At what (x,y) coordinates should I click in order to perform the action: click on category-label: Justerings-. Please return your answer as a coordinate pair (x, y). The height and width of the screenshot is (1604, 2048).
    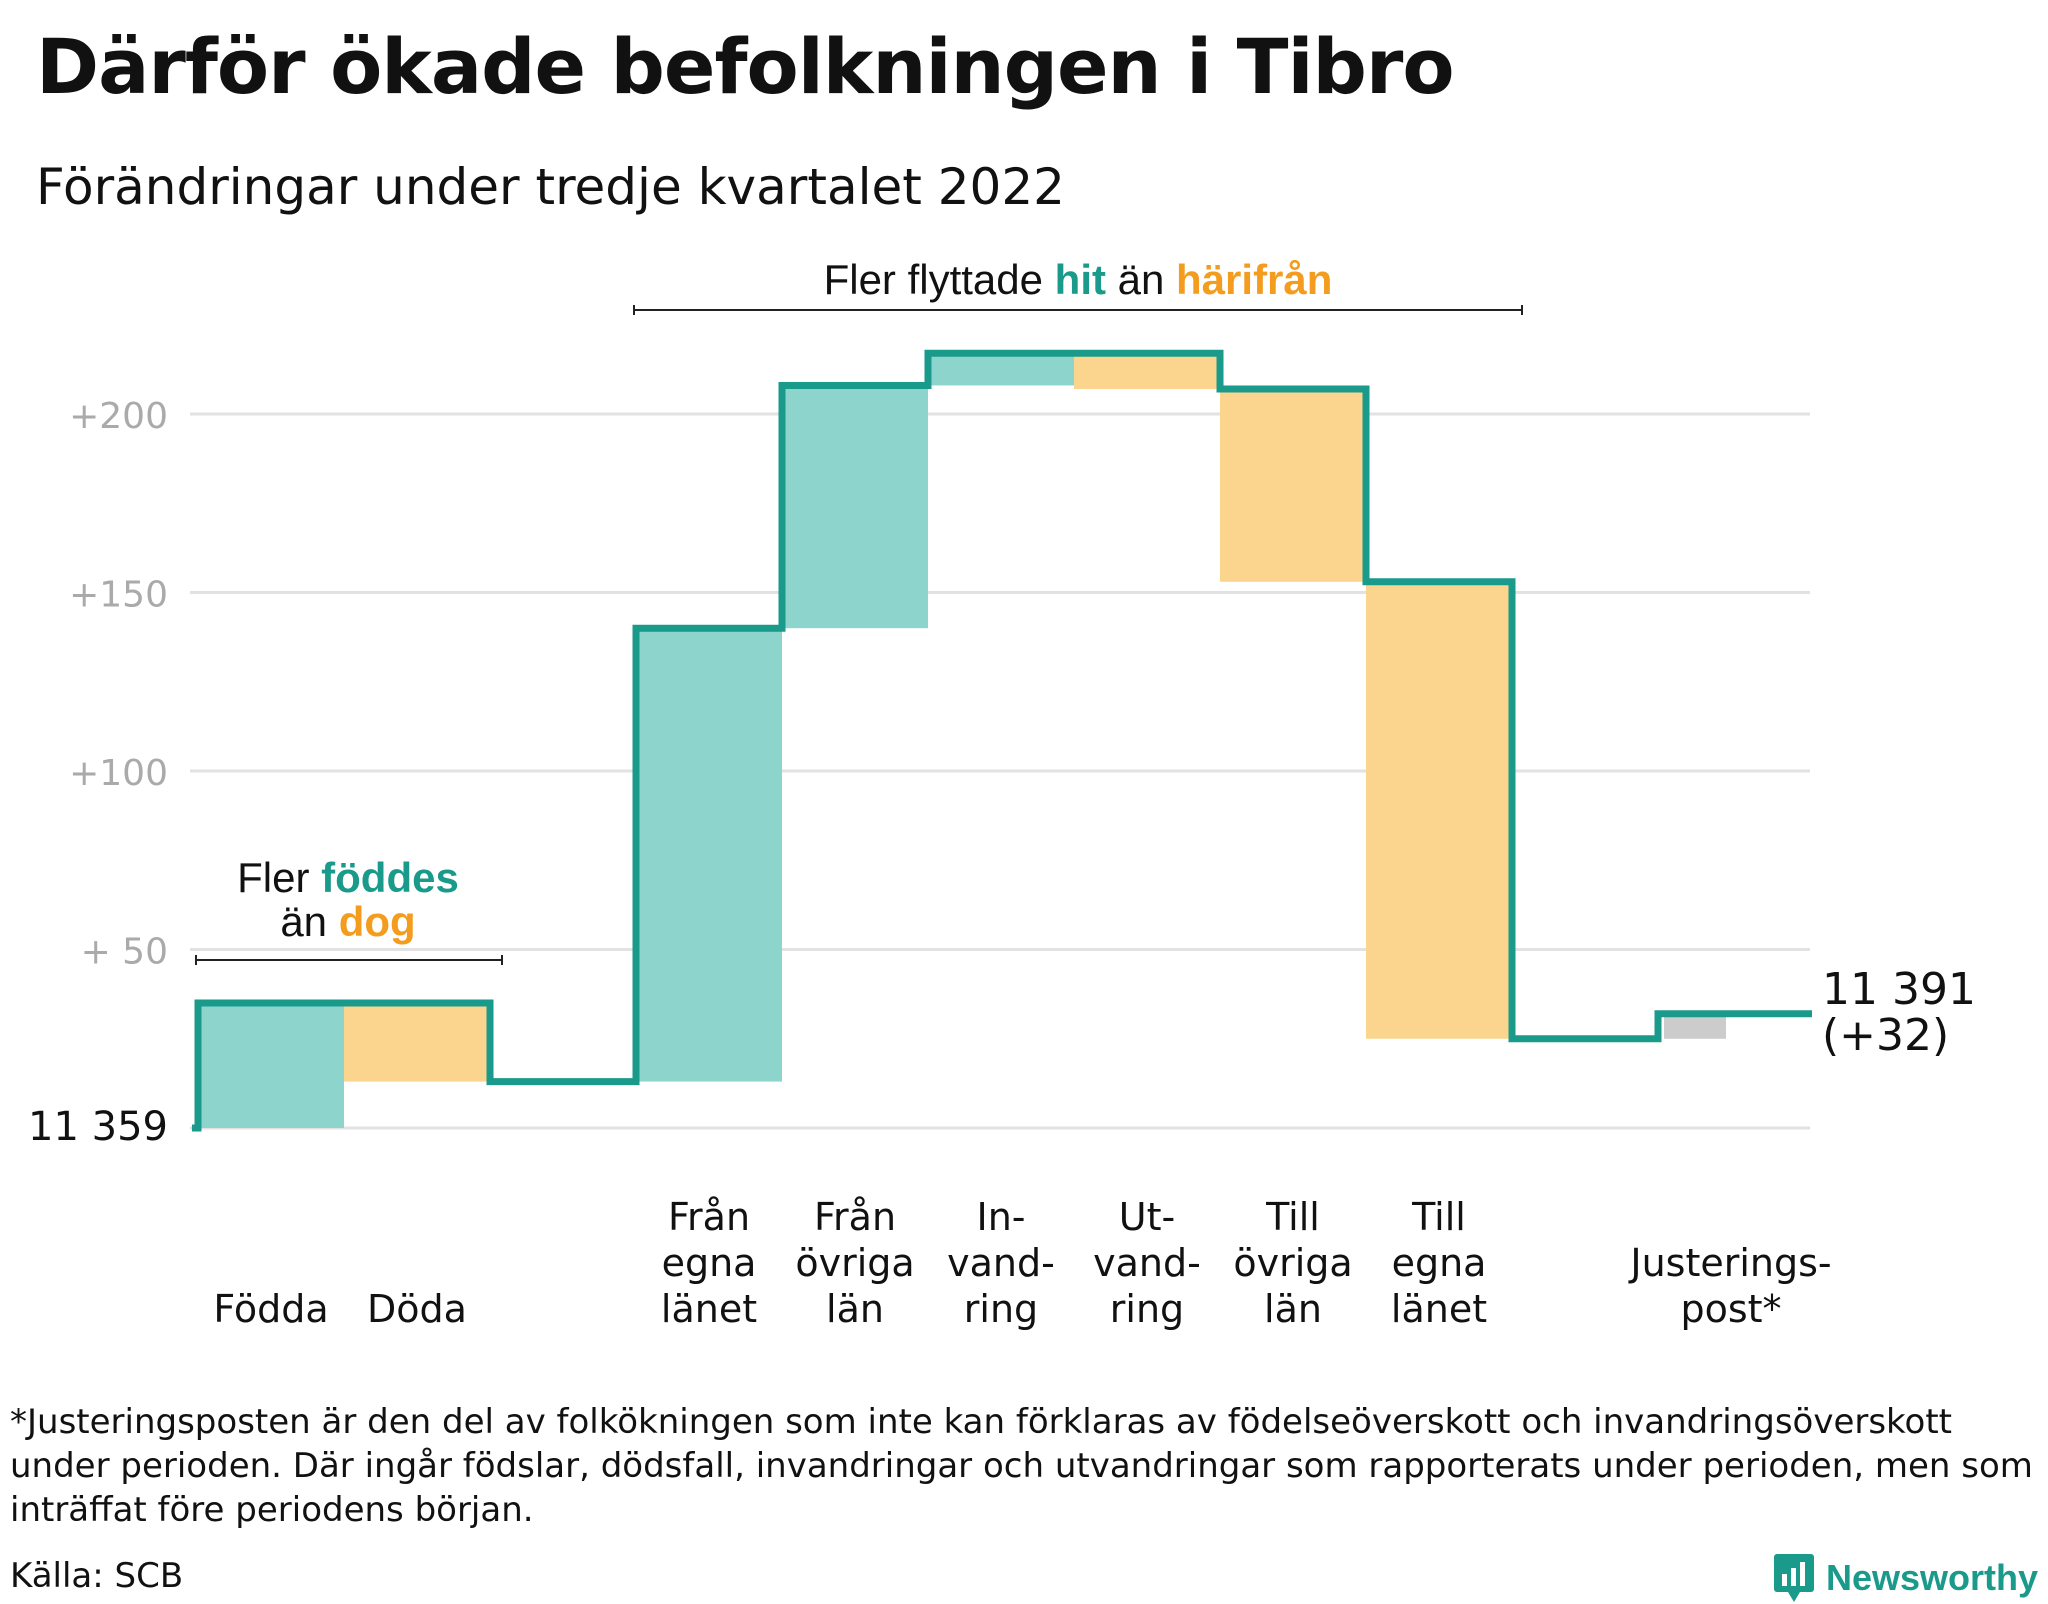
    Looking at the image, I should click on (1729, 1263).